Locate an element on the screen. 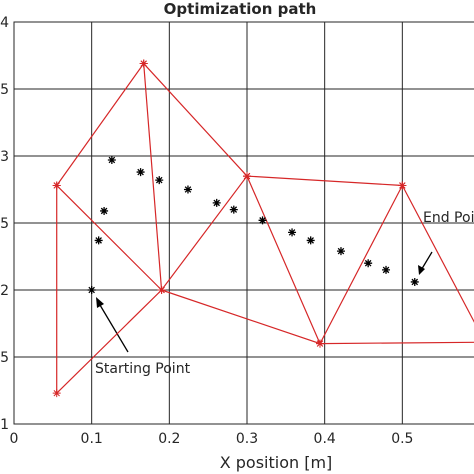 Image resolution: width=474 pixels, height=474 pixels. x-tick-label: 0 is located at coordinates (14, 439).